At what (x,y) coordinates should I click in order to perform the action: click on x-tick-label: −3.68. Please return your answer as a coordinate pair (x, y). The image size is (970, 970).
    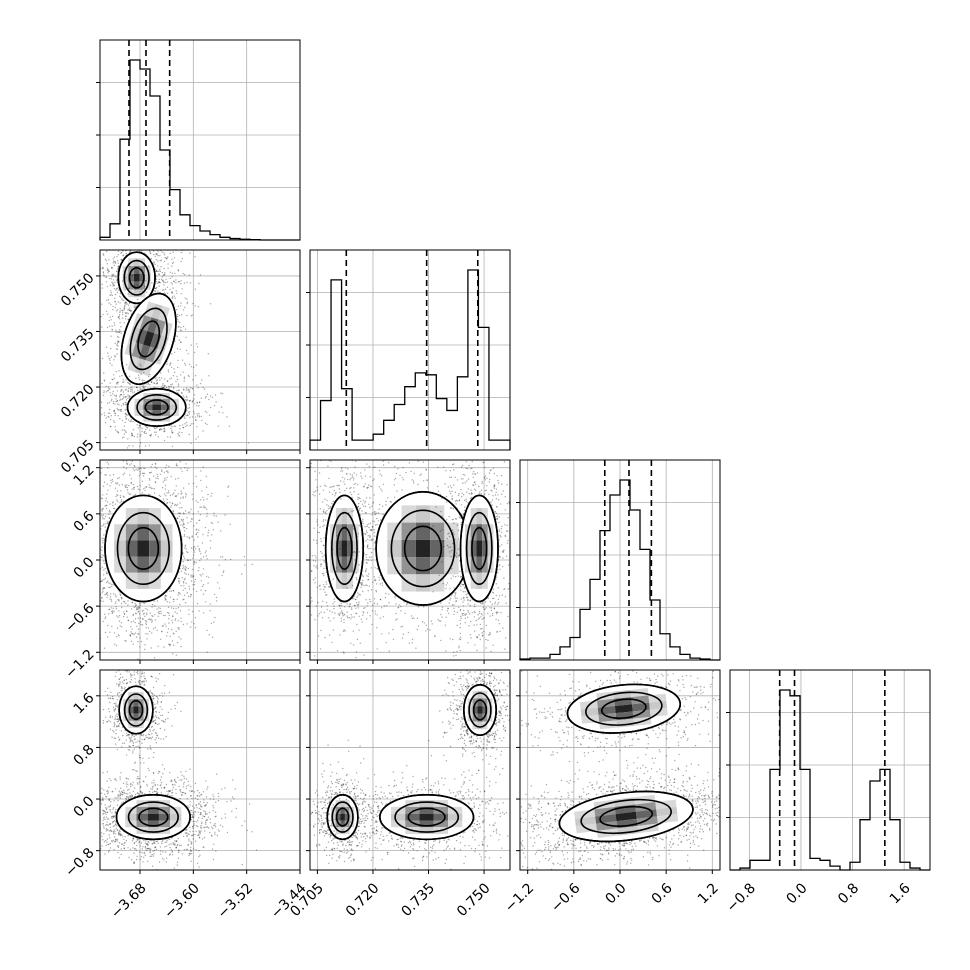
    Looking at the image, I should click on (129, 901).